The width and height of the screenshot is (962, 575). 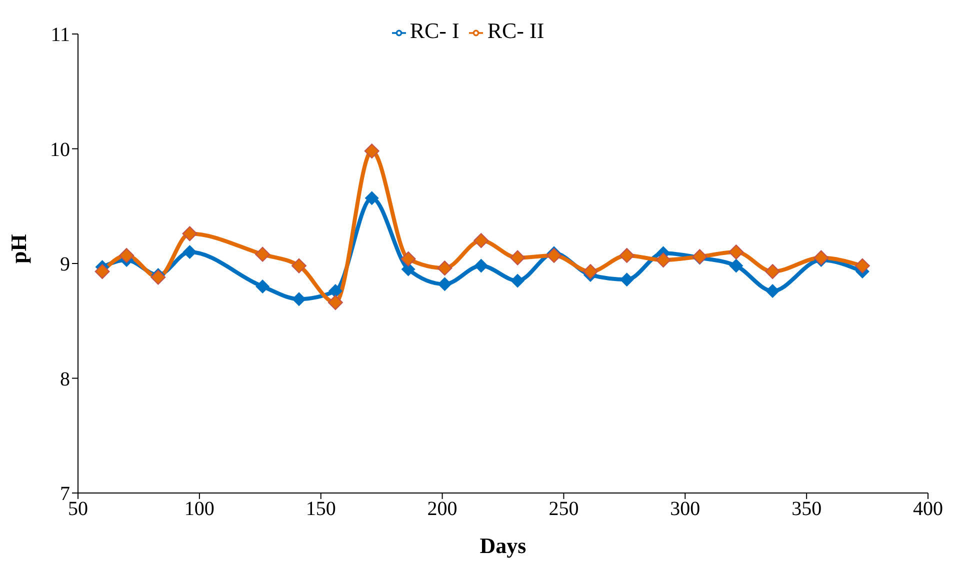 I want to click on y-tick-label: 8, so click(x=65, y=379).